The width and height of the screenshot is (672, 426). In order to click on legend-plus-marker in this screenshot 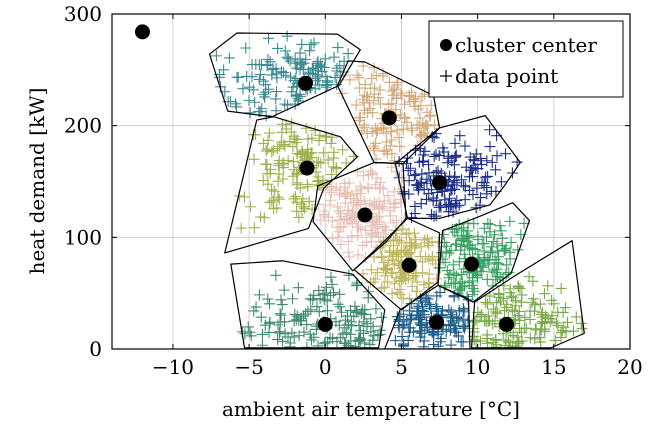, I will do `click(446, 76)`.